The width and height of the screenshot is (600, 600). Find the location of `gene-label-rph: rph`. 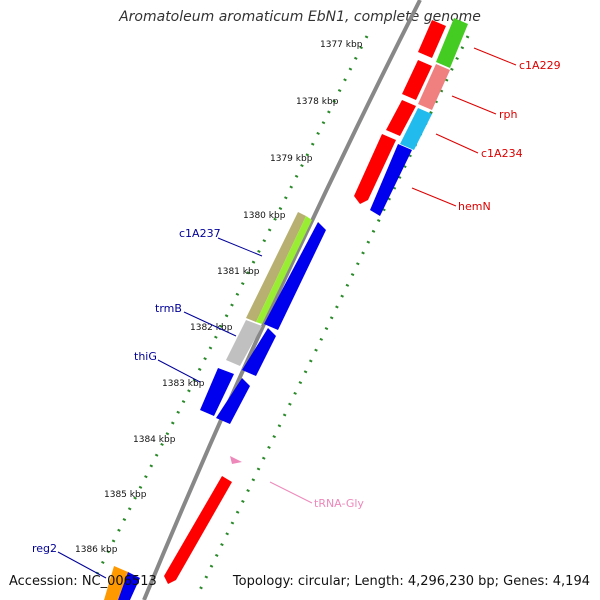

gene-label-rph: rph is located at coordinates (508, 114).